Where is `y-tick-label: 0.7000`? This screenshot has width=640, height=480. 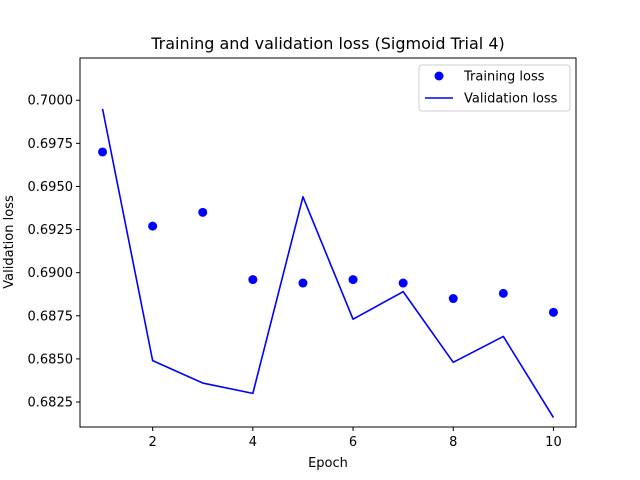
y-tick-label: 0.7000 is located at coordinates (51, 101).